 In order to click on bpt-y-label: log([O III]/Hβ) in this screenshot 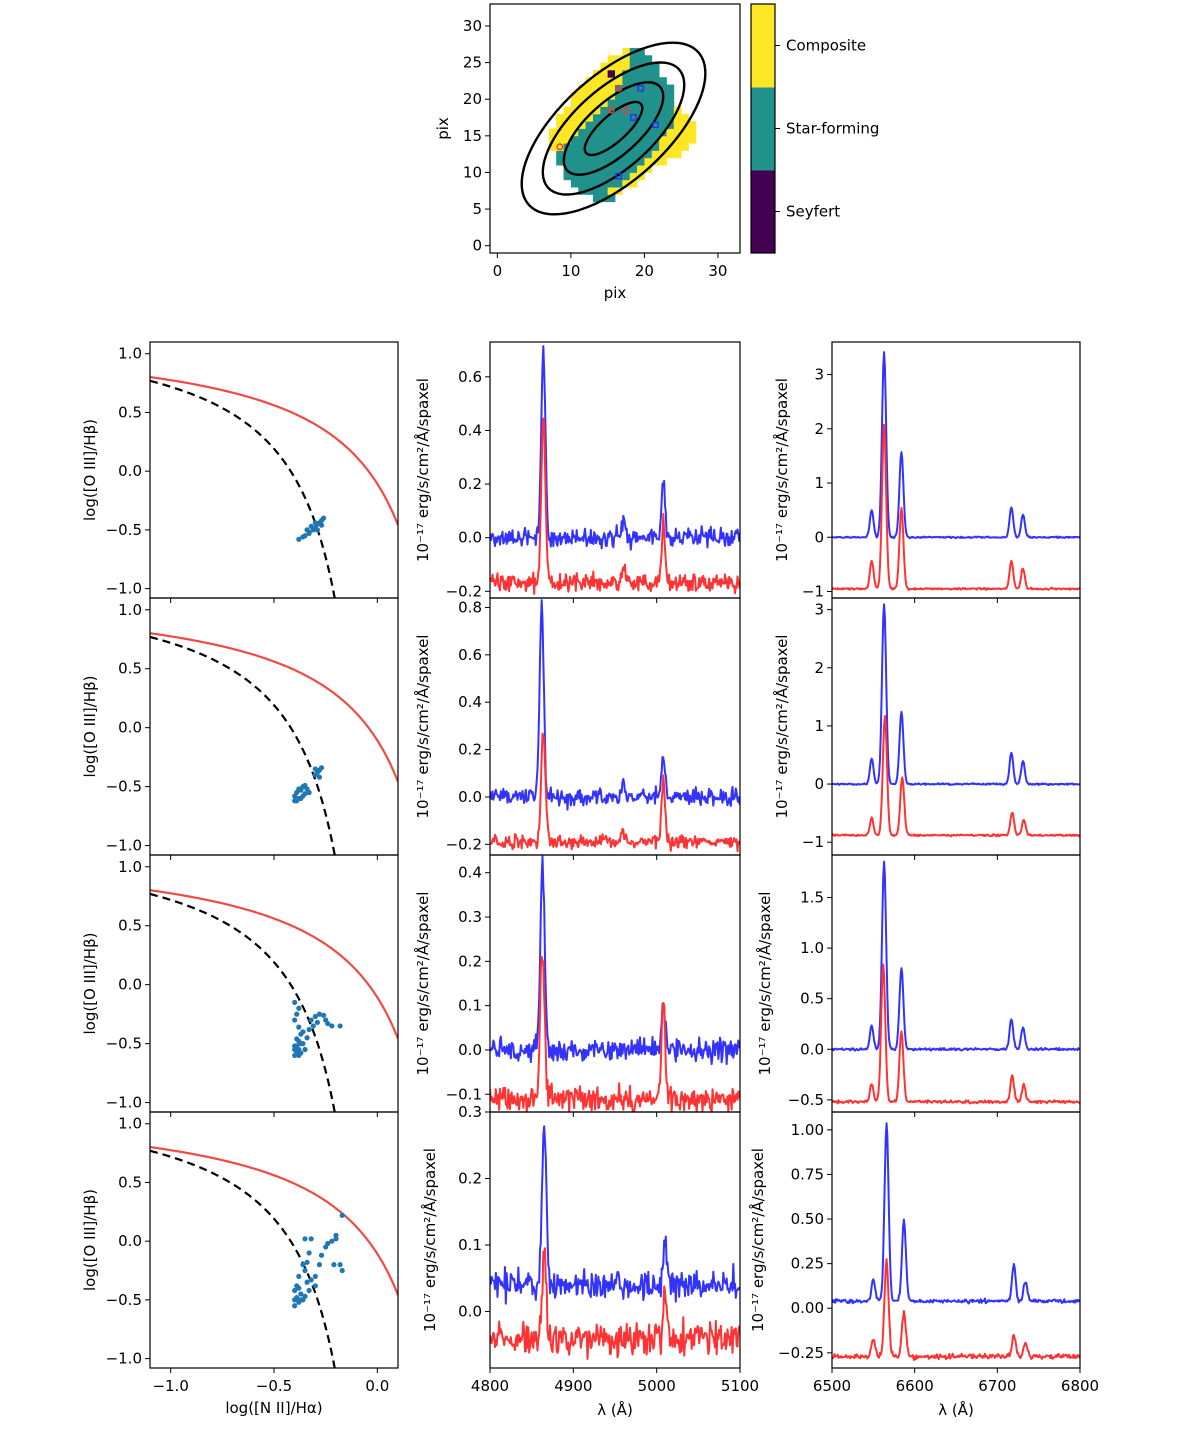, I will do `click(90, 726)`.